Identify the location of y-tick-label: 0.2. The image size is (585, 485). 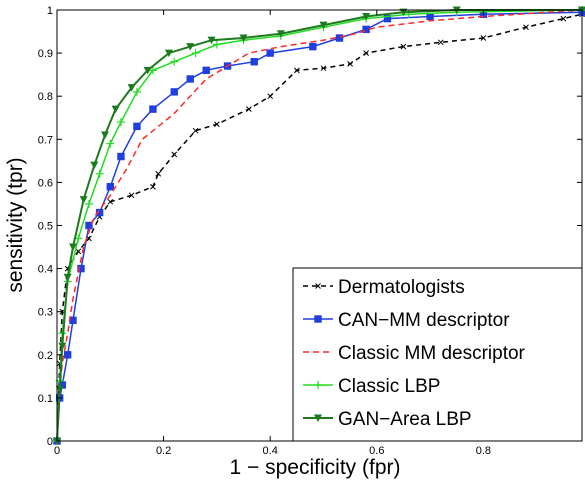
(45, 356).